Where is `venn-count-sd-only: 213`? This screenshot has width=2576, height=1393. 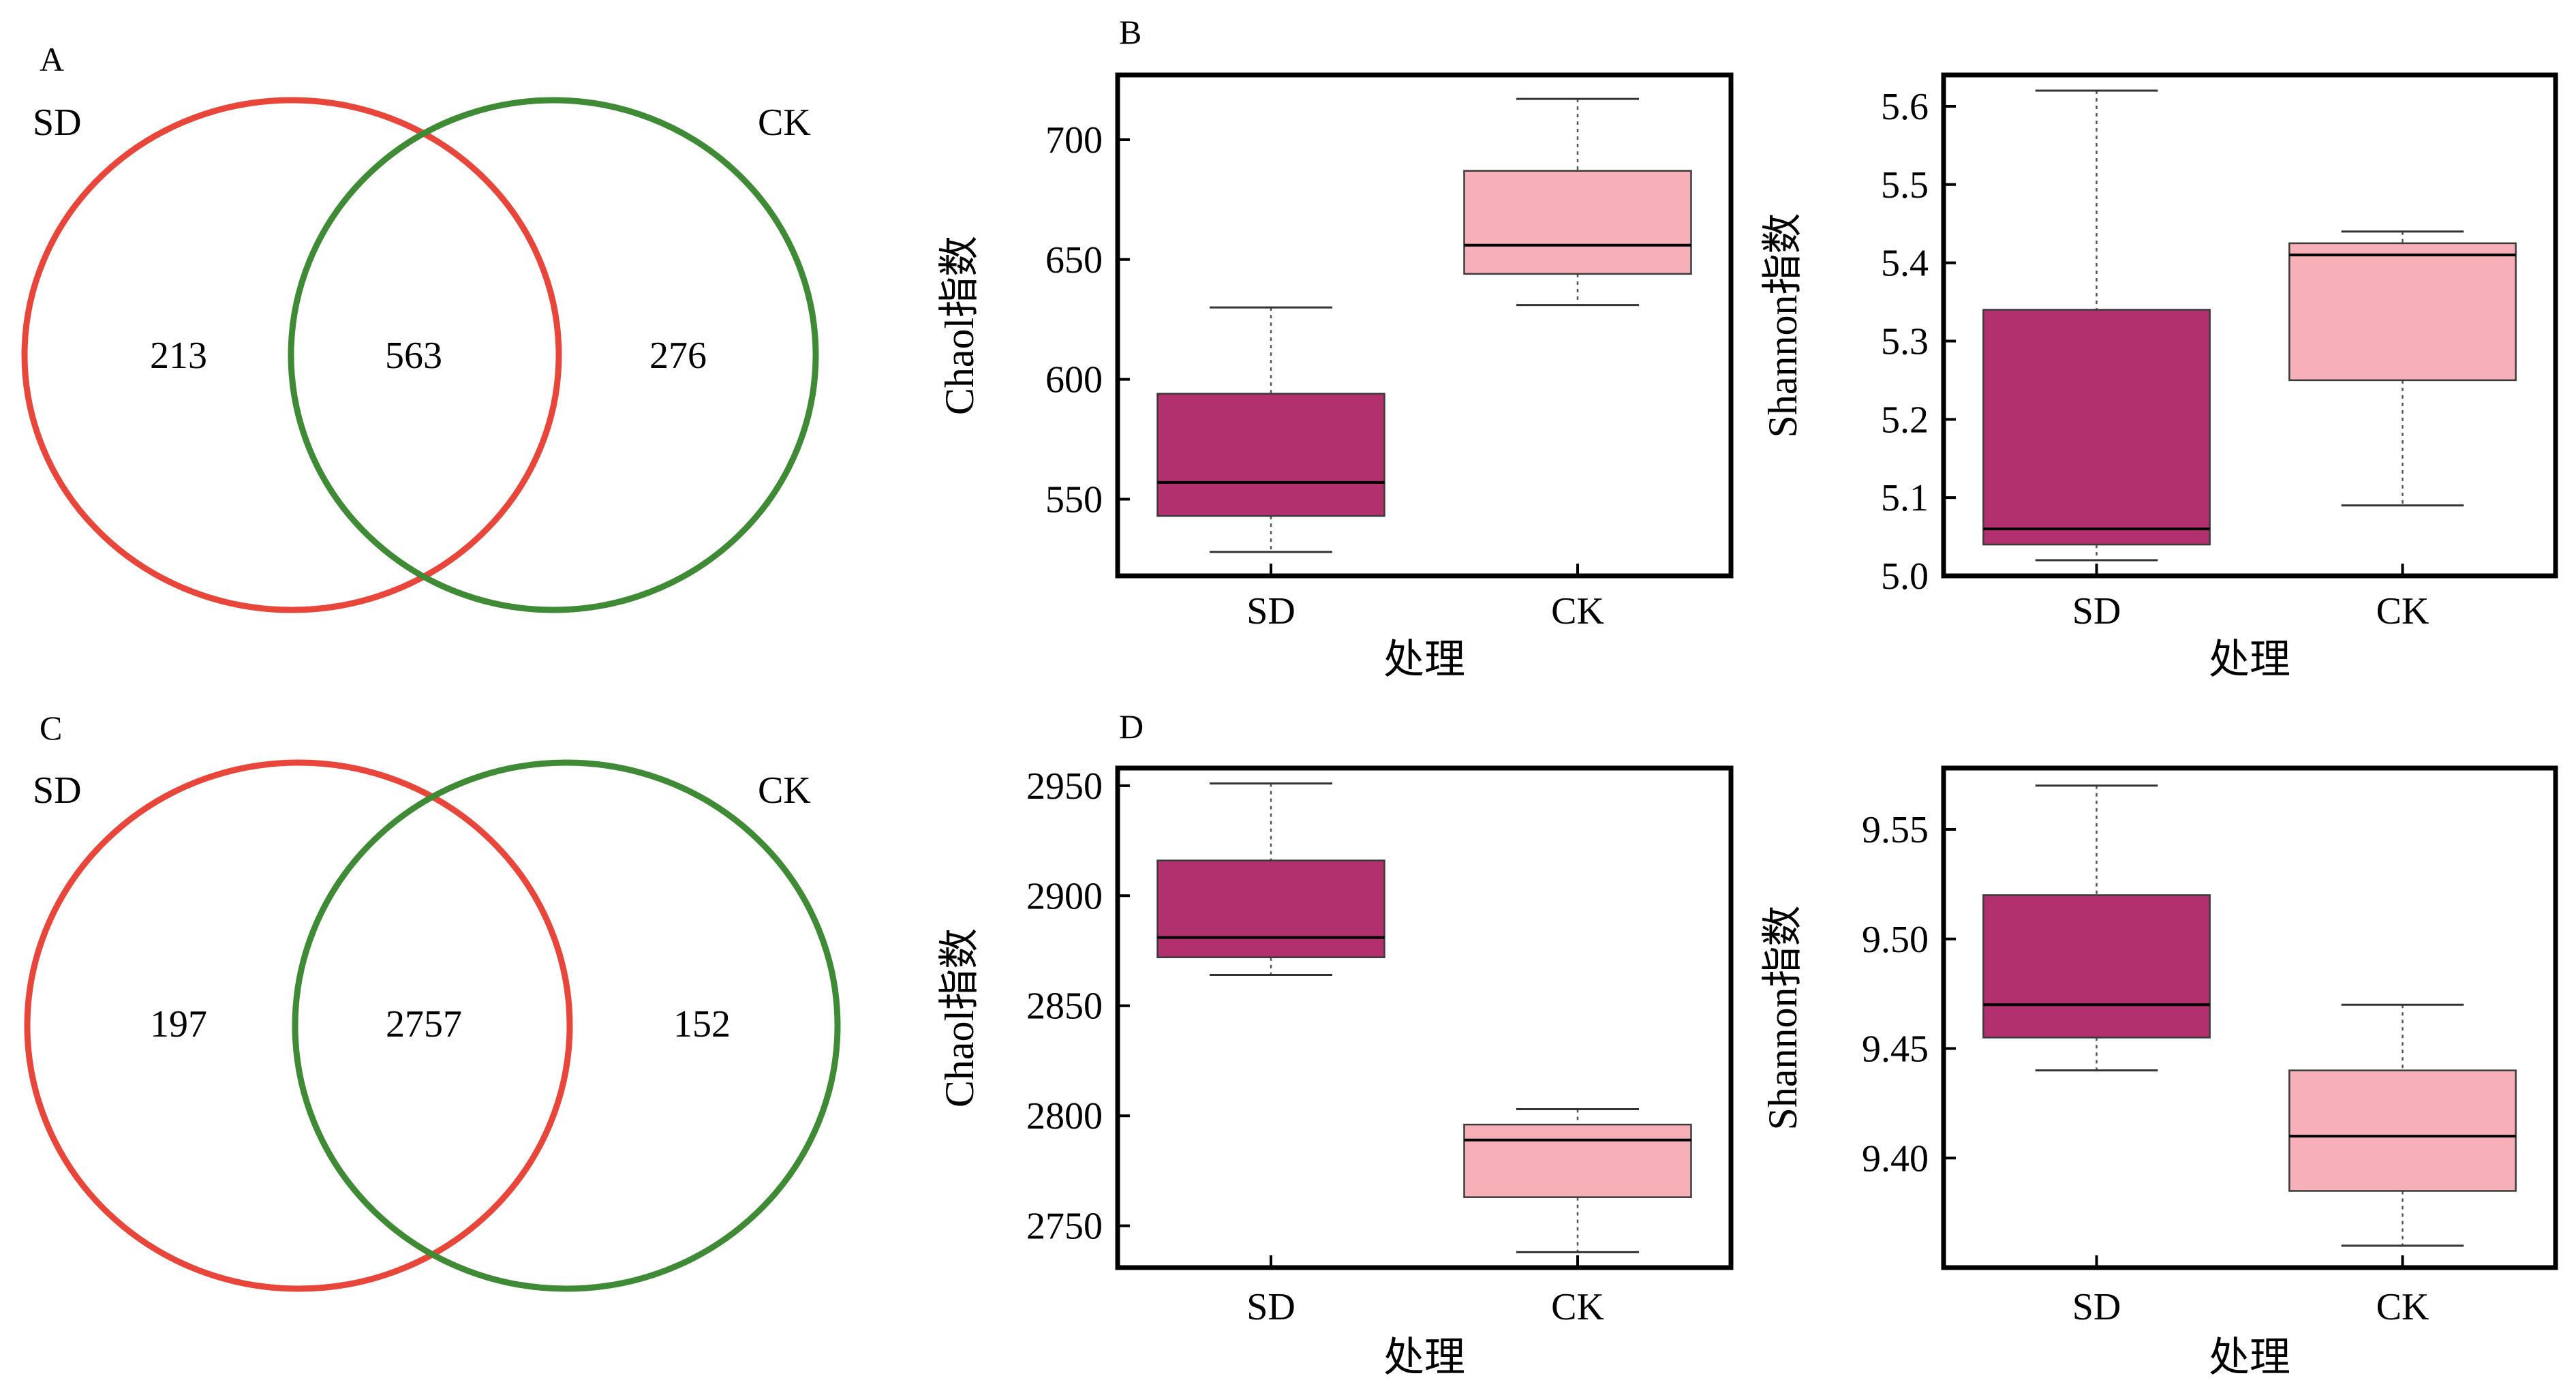
venn-count-sd-only: 213 is located at coordinates (179, 356).